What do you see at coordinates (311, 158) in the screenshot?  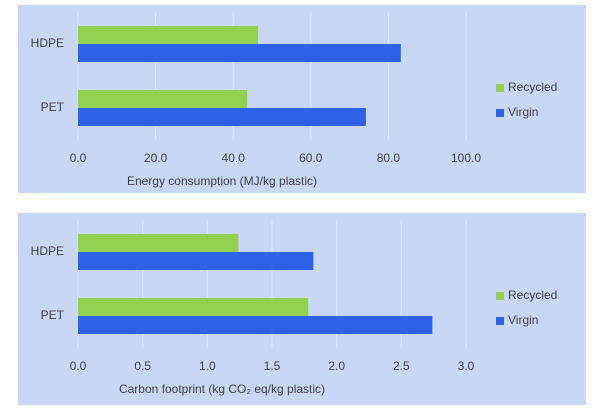 I see `x-tick-label: 60.0` at bounding box center [311, 158].